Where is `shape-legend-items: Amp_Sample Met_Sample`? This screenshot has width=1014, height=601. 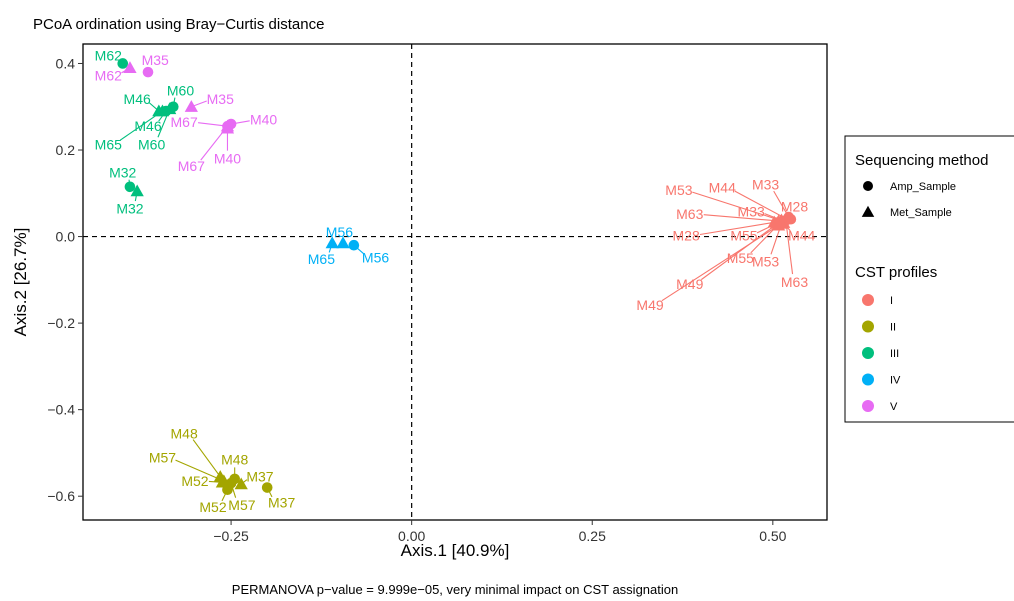
shape-legend-items: Amp_Sample Met_Sample is located at coordinates (908, 200).